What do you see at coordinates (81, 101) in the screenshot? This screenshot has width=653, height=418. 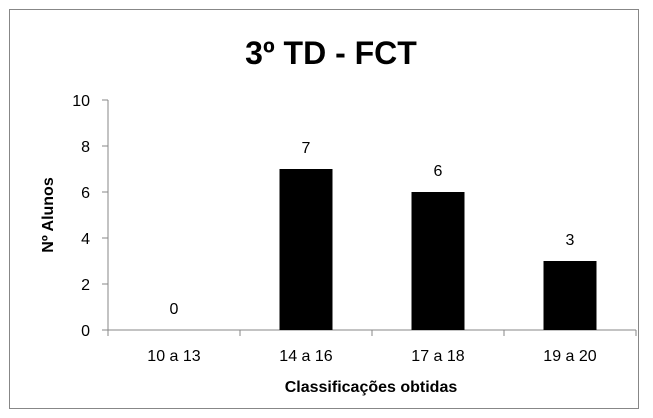 I see `y-tick-label: 10` at bounding box center [81, 101].